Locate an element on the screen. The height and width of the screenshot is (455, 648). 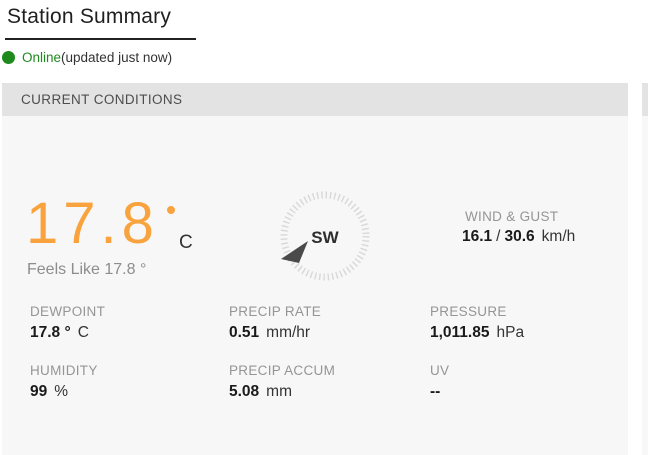
wind-compass-dial: SW is located at coordinates (325, 236).